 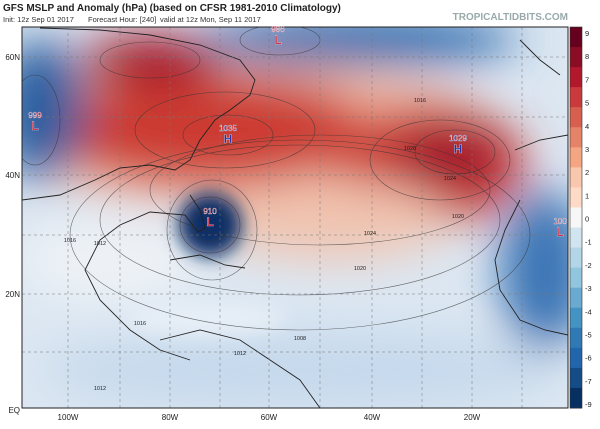 I want to click on colorbar-label: -2, so click(x=588, y=265).